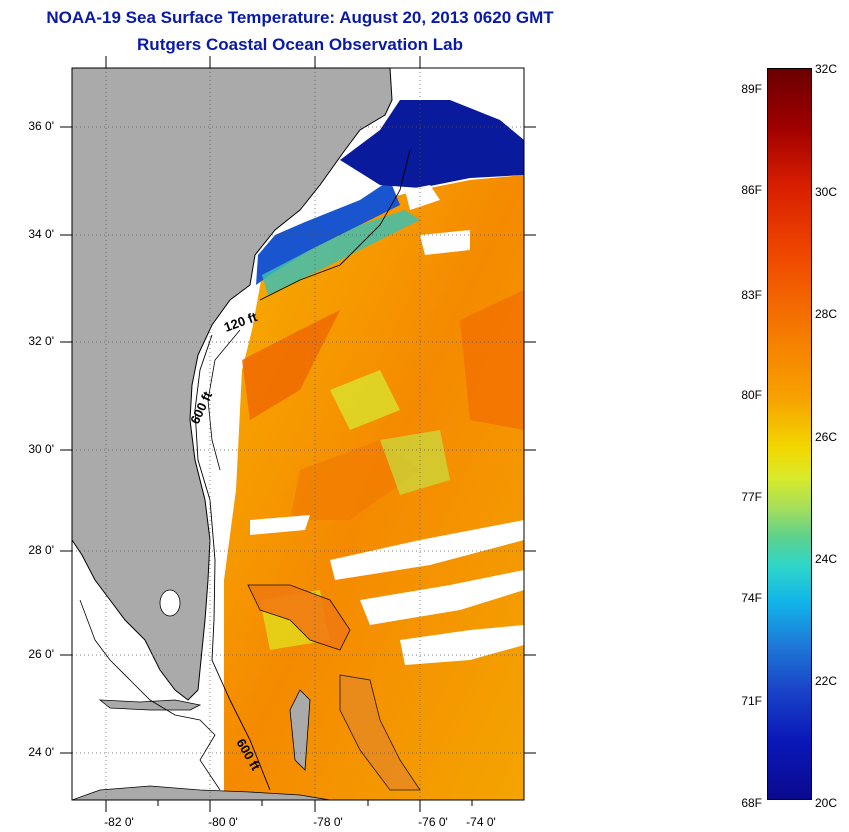 This screenshot has width=849, height=832. I want to click on contour-shelf, so click(224, 400).